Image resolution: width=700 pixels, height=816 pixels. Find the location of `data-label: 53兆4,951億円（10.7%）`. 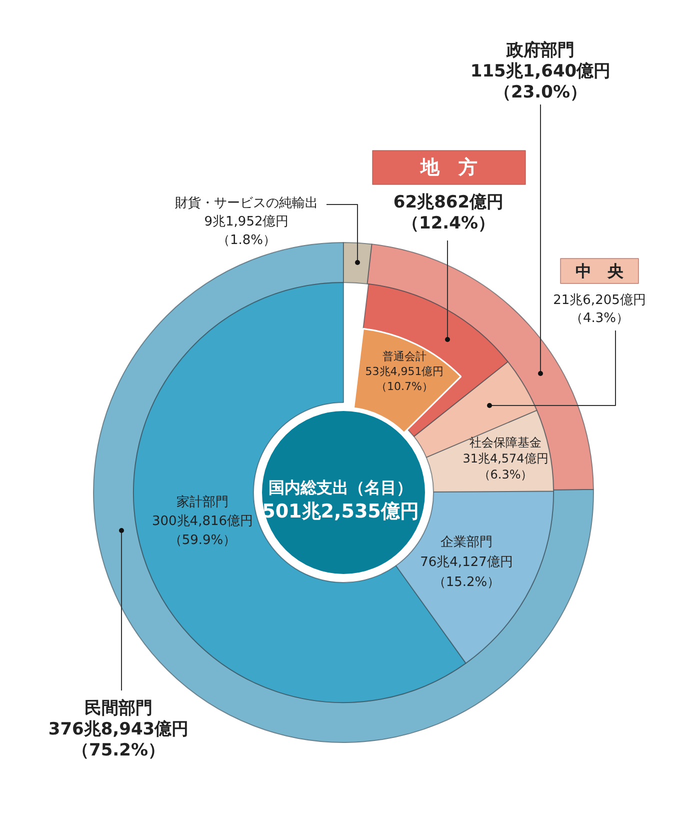

data-label: 53兆4,951億円（10.7%） is located at coordinates (404, 379).